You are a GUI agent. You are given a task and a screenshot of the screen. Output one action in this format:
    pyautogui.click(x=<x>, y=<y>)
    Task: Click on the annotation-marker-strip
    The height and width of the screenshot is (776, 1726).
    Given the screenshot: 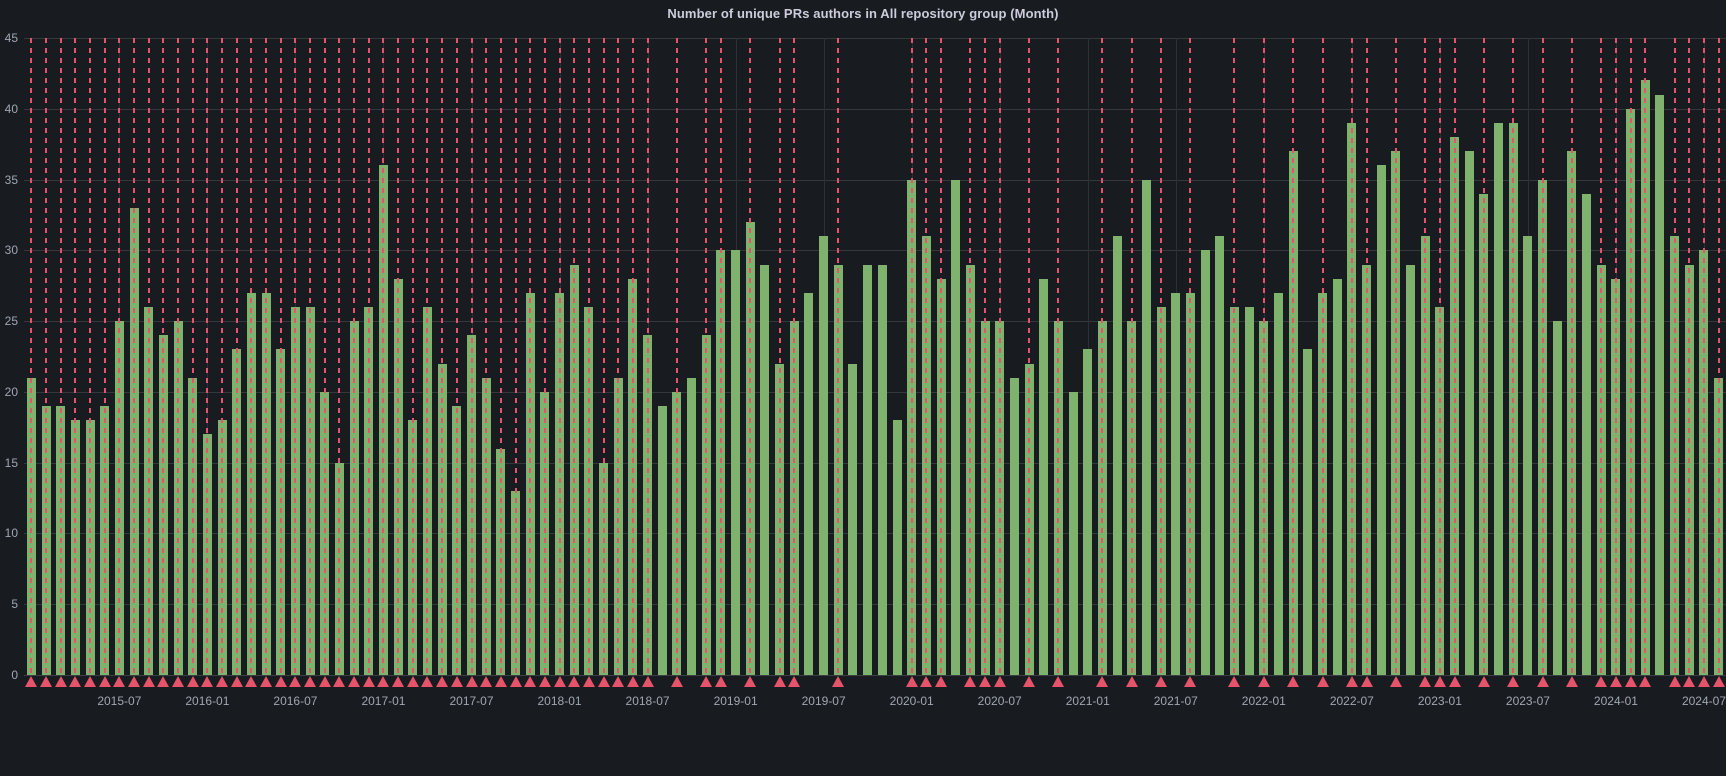 What is the action you would take?
    pyautogui.click(x=875, y=682)
    